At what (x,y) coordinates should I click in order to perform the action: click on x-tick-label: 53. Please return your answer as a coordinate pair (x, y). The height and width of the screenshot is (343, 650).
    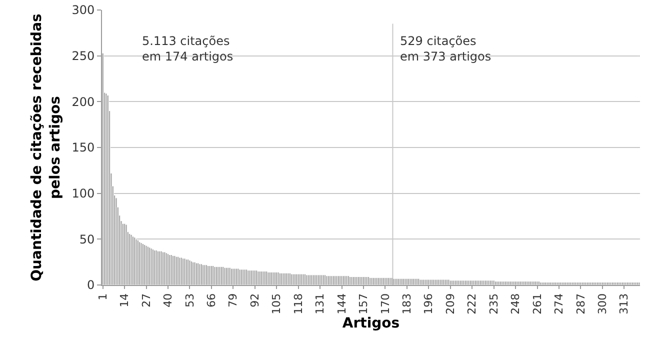
    Looking at the image, I should click on (189, 300).